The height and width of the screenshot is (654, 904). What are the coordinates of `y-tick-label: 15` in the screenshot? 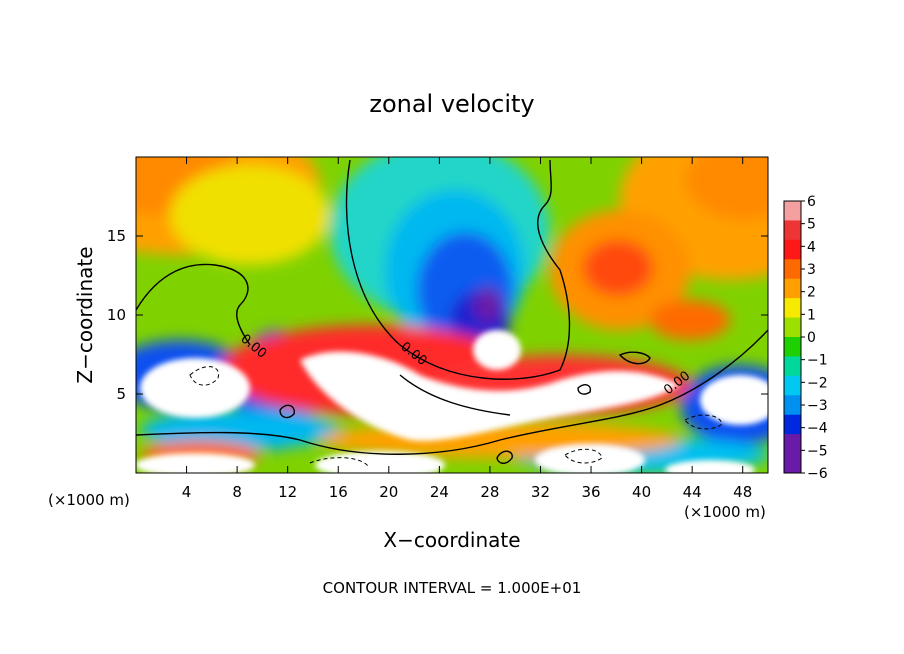 It's located at (116, 236).